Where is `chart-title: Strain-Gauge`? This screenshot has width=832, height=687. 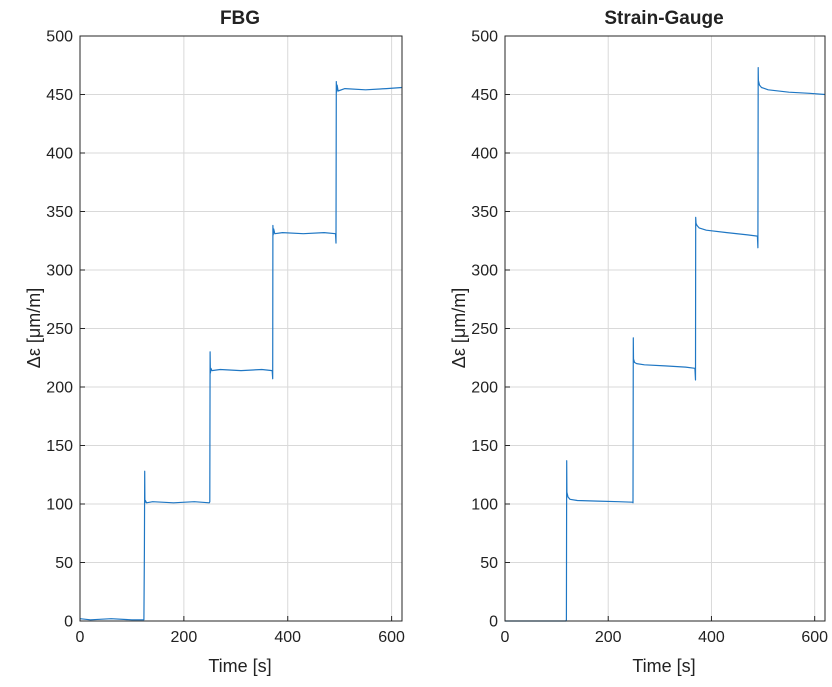 chart-title: Strain-Gauge is located at coordinates (663, 18).